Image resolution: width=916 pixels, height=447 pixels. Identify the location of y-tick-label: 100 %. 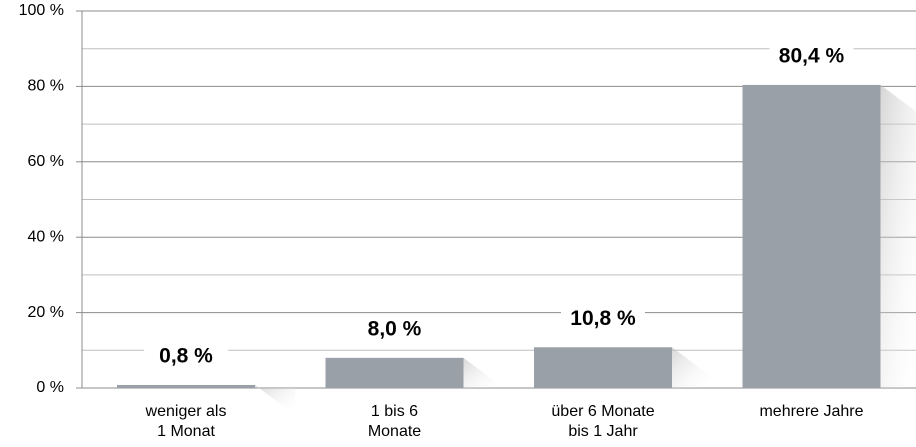
(41, 10).